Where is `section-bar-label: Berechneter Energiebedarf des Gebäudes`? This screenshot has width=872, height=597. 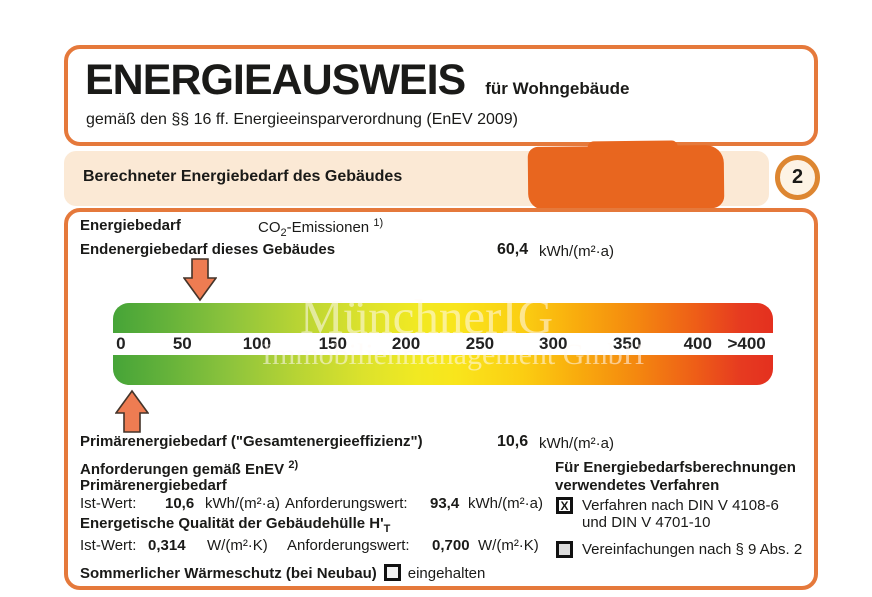
section-bar-label: Berechneter Energiebedarf des Gebäudes is located at coordinates (243, 176).